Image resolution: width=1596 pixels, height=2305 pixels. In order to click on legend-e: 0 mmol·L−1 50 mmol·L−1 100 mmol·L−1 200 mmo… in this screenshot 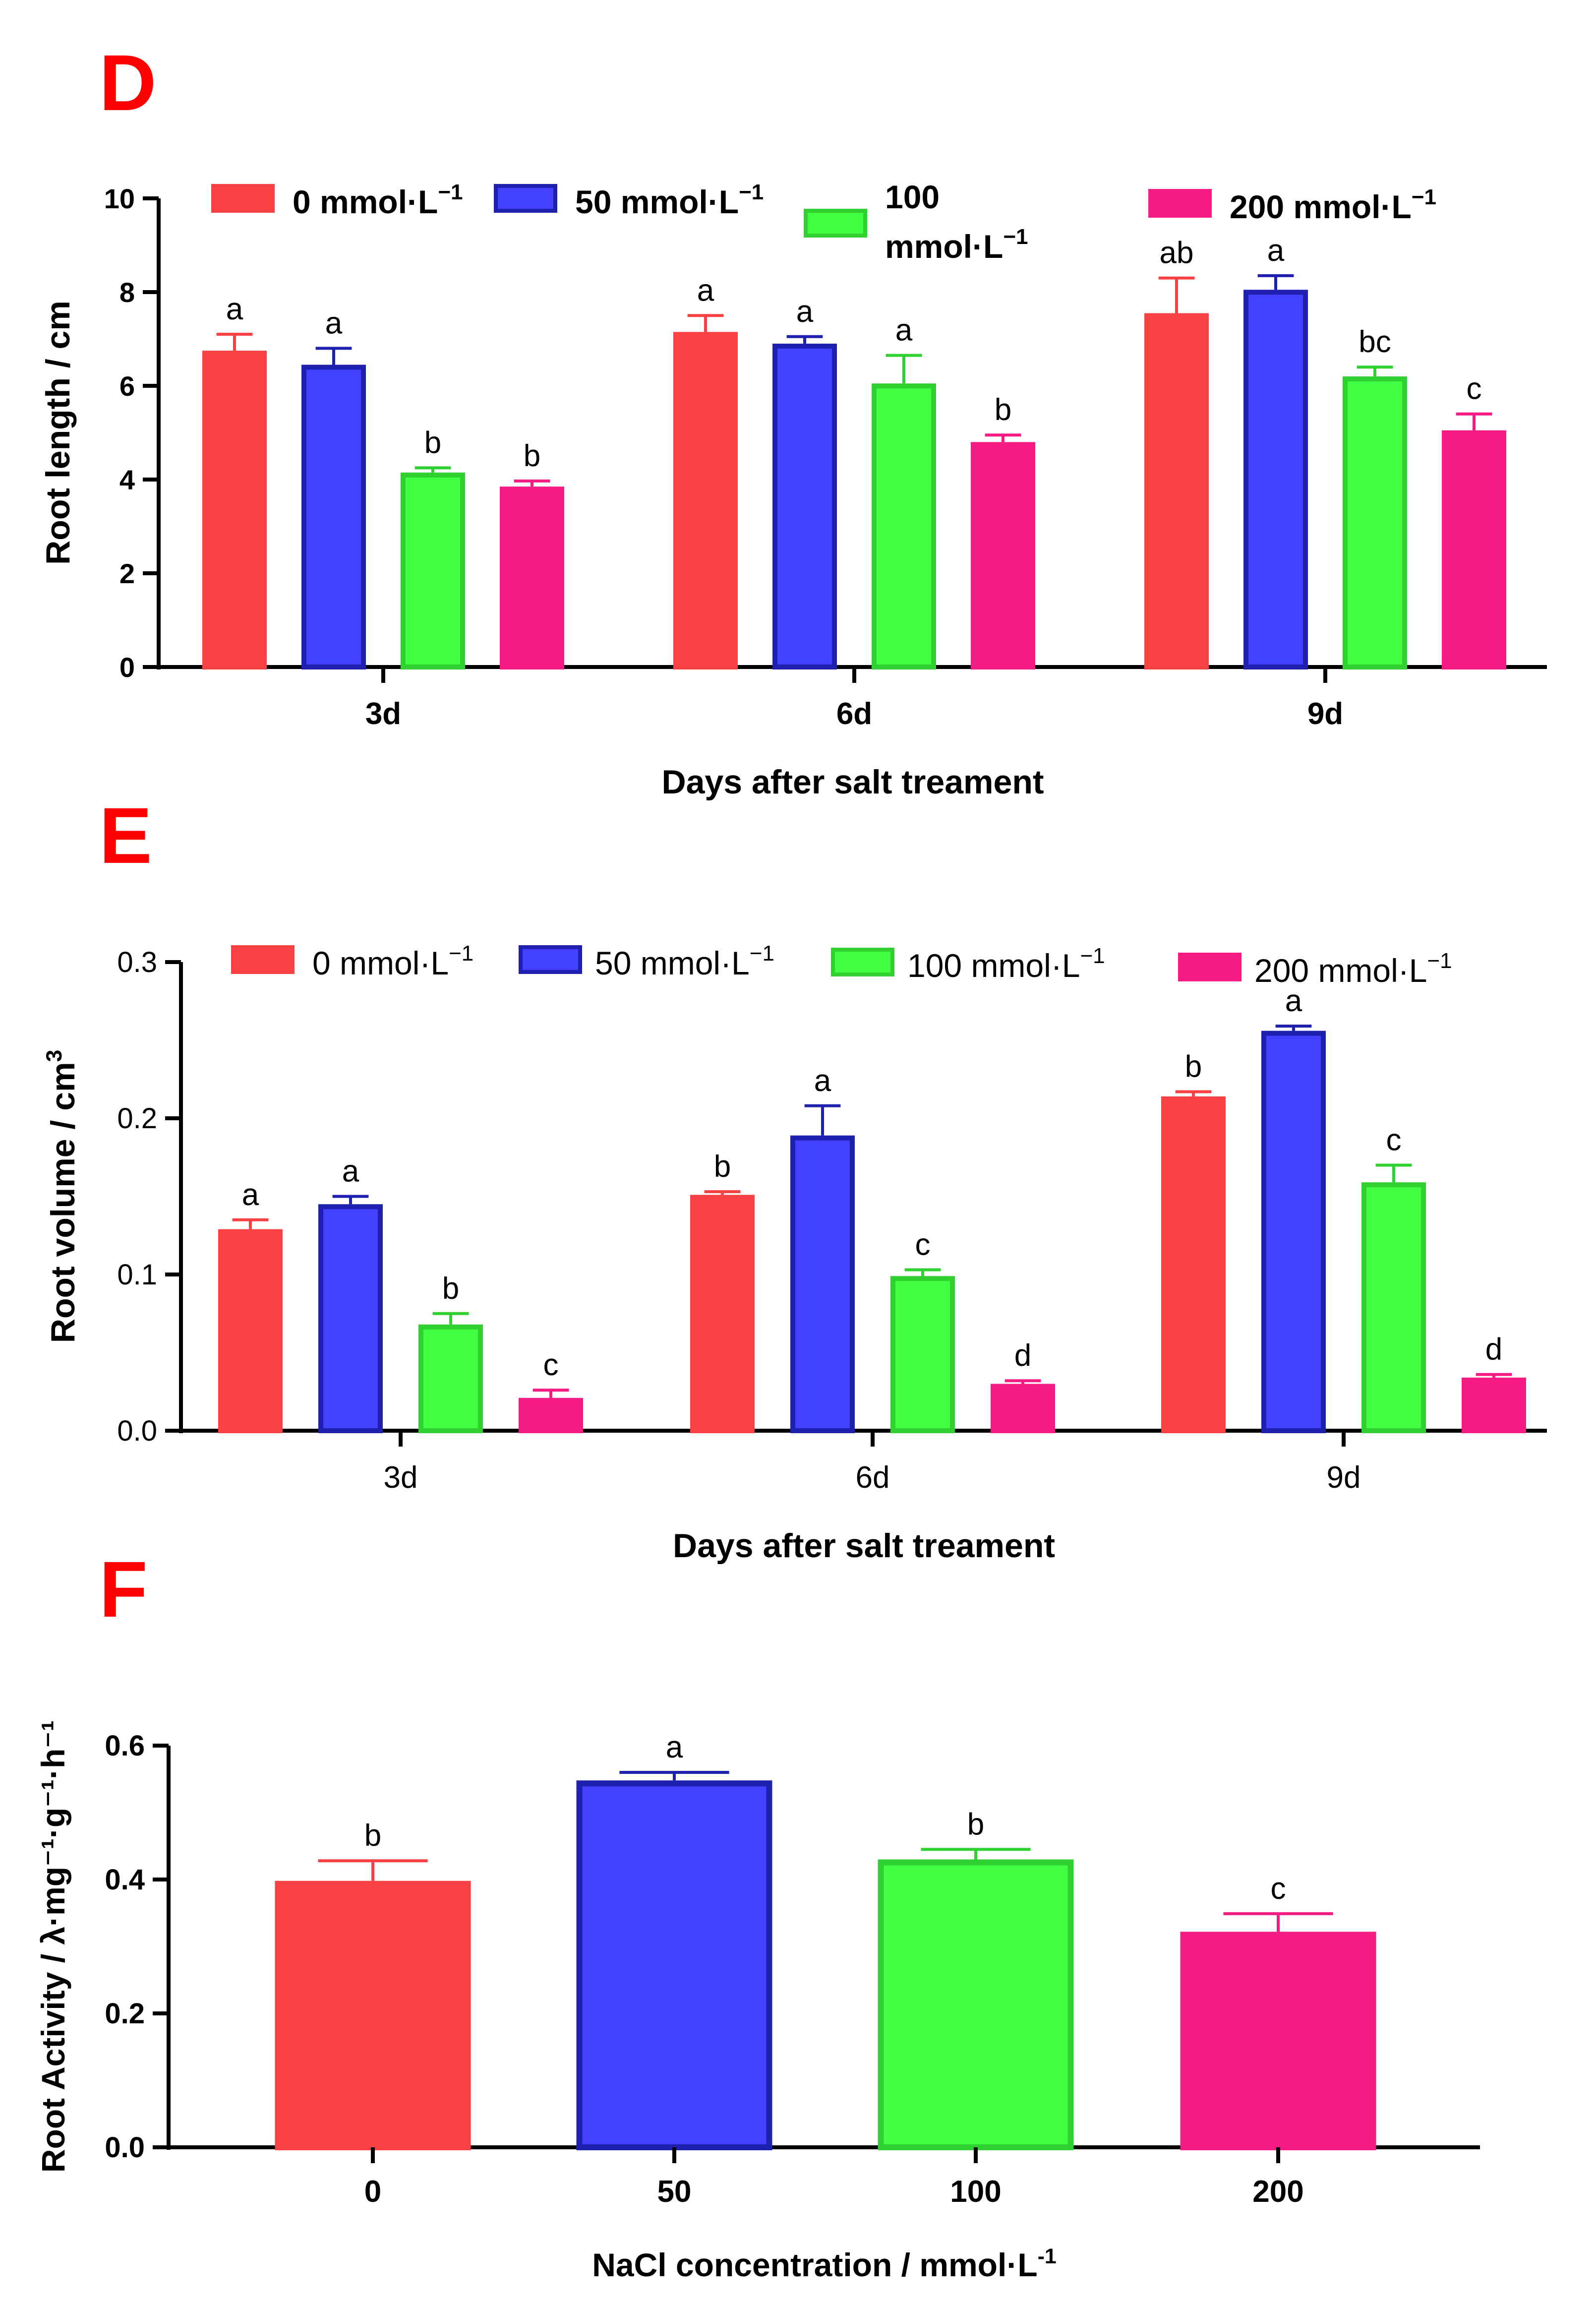, I will do `click(841, 965)`.